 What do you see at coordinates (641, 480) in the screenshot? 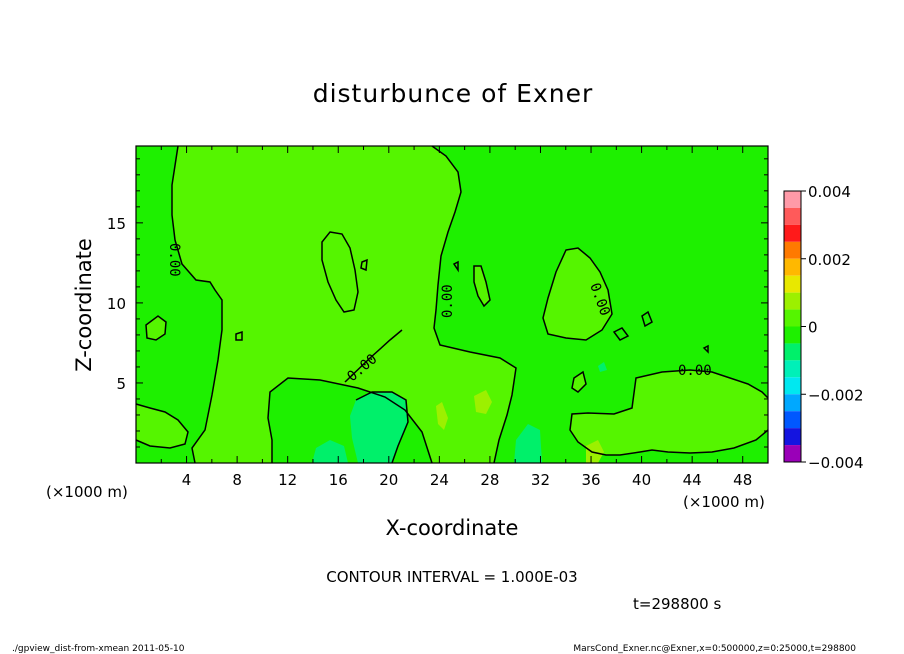
I see `x-tick-label: 40` at bounding box center [641, 480].